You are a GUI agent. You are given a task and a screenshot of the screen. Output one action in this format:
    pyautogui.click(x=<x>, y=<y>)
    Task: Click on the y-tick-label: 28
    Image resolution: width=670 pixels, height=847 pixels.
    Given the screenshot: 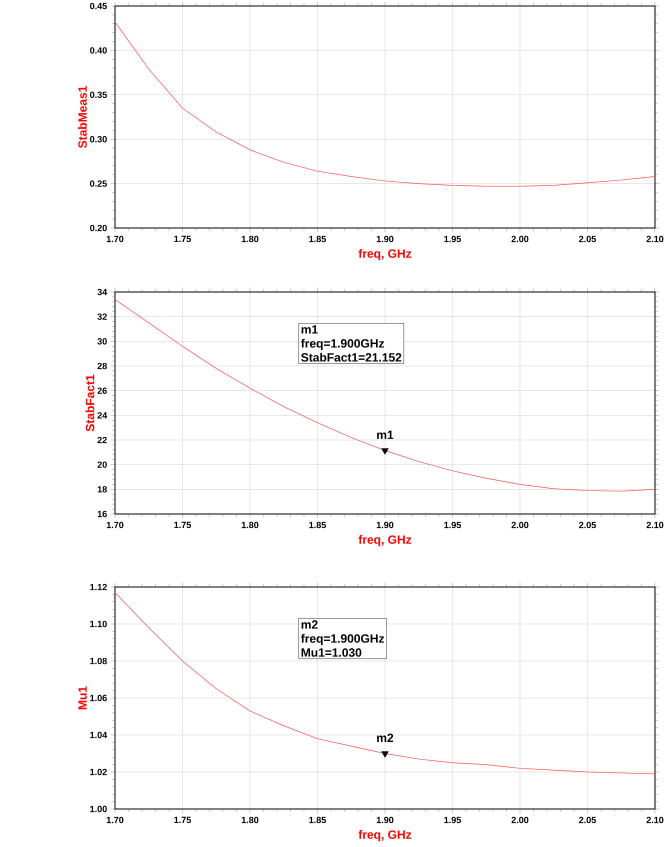 What is the action you would take?
    pyautogui.click(x=102, y=366)
    